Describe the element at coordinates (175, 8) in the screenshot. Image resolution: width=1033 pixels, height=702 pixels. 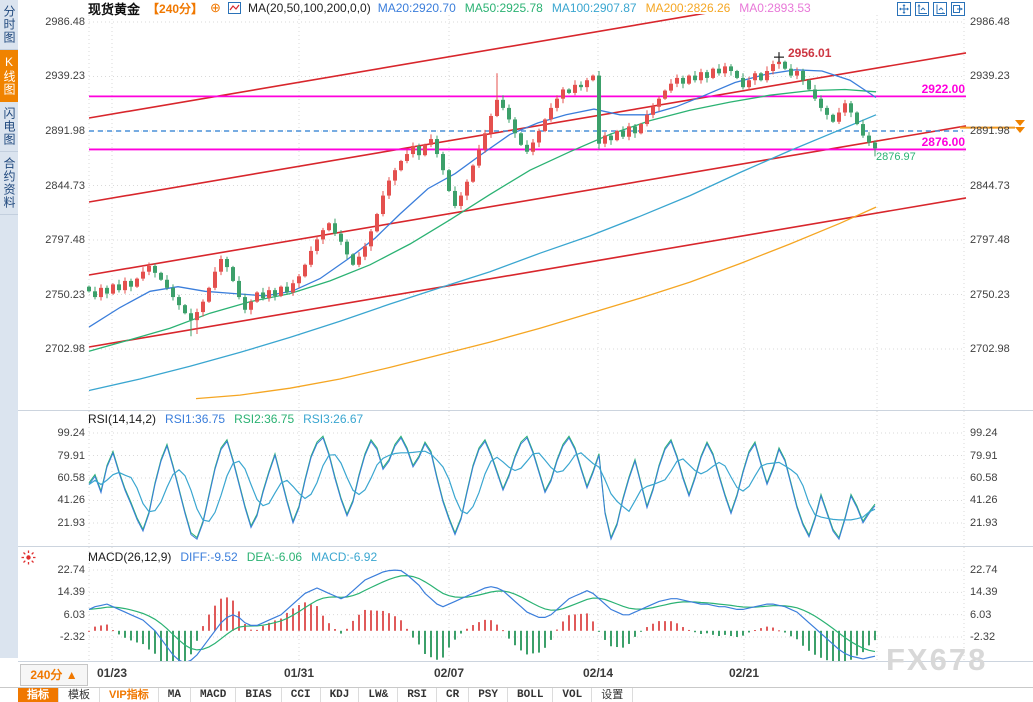
I see `period-label: 【240分】` at that location.